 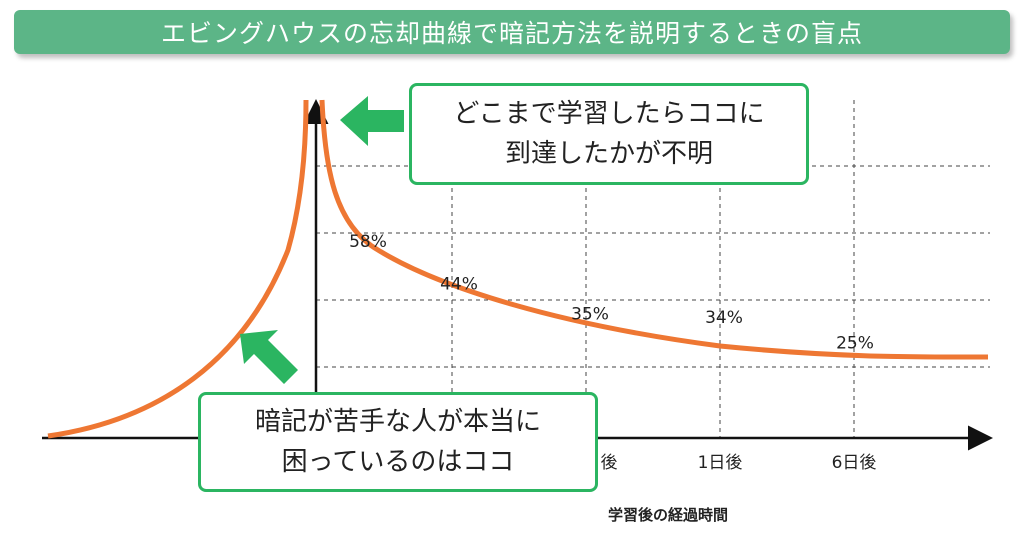 What do you see at coordinates (724, 318) in the screenshot?
I see `data-label-4: 34%` at bounding box center [724, 318].